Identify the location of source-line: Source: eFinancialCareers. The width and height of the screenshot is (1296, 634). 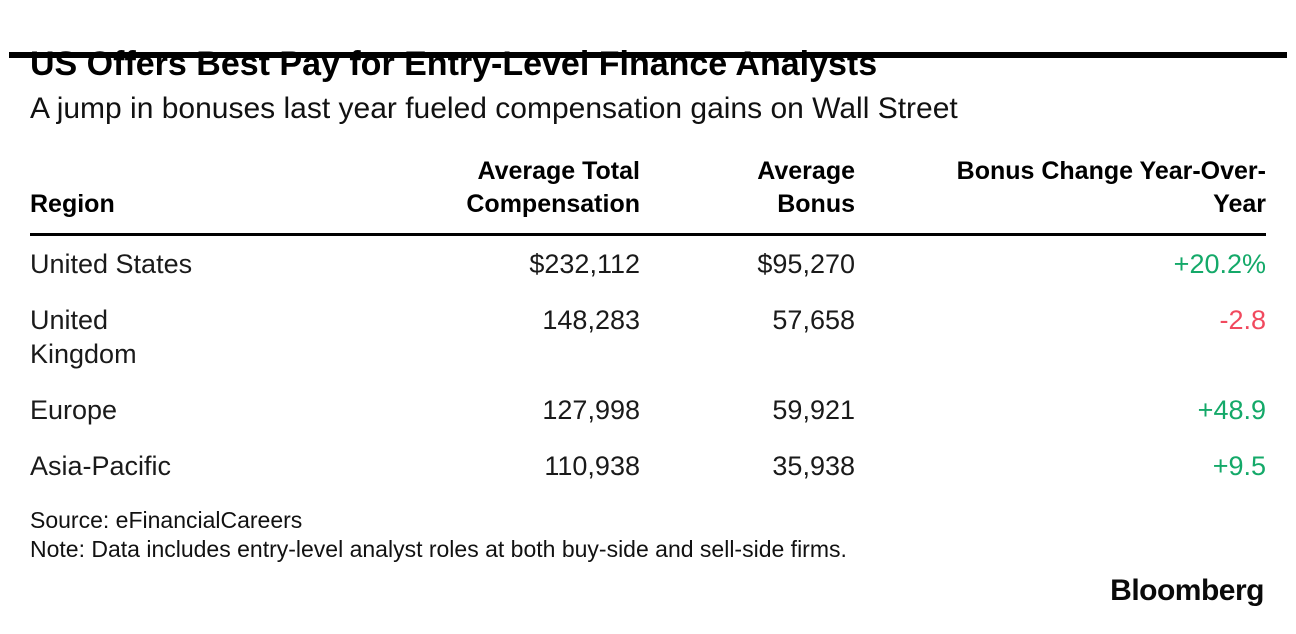
(166, 519).